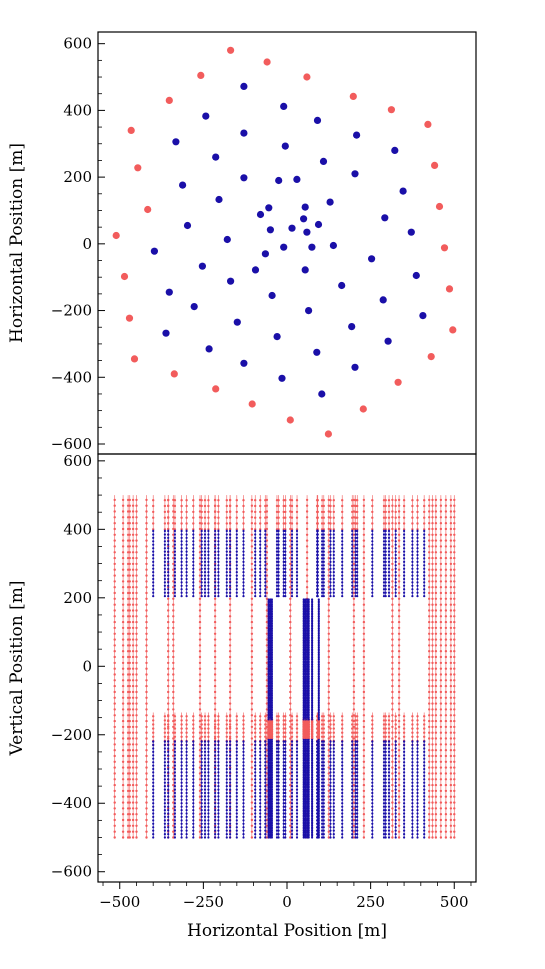 This screenshot has height=969, width=545. What do you see at coordinates (283, 806) in the screenshot?
I see `blue-string-21-1-dom` at bounding box center [283, 806].